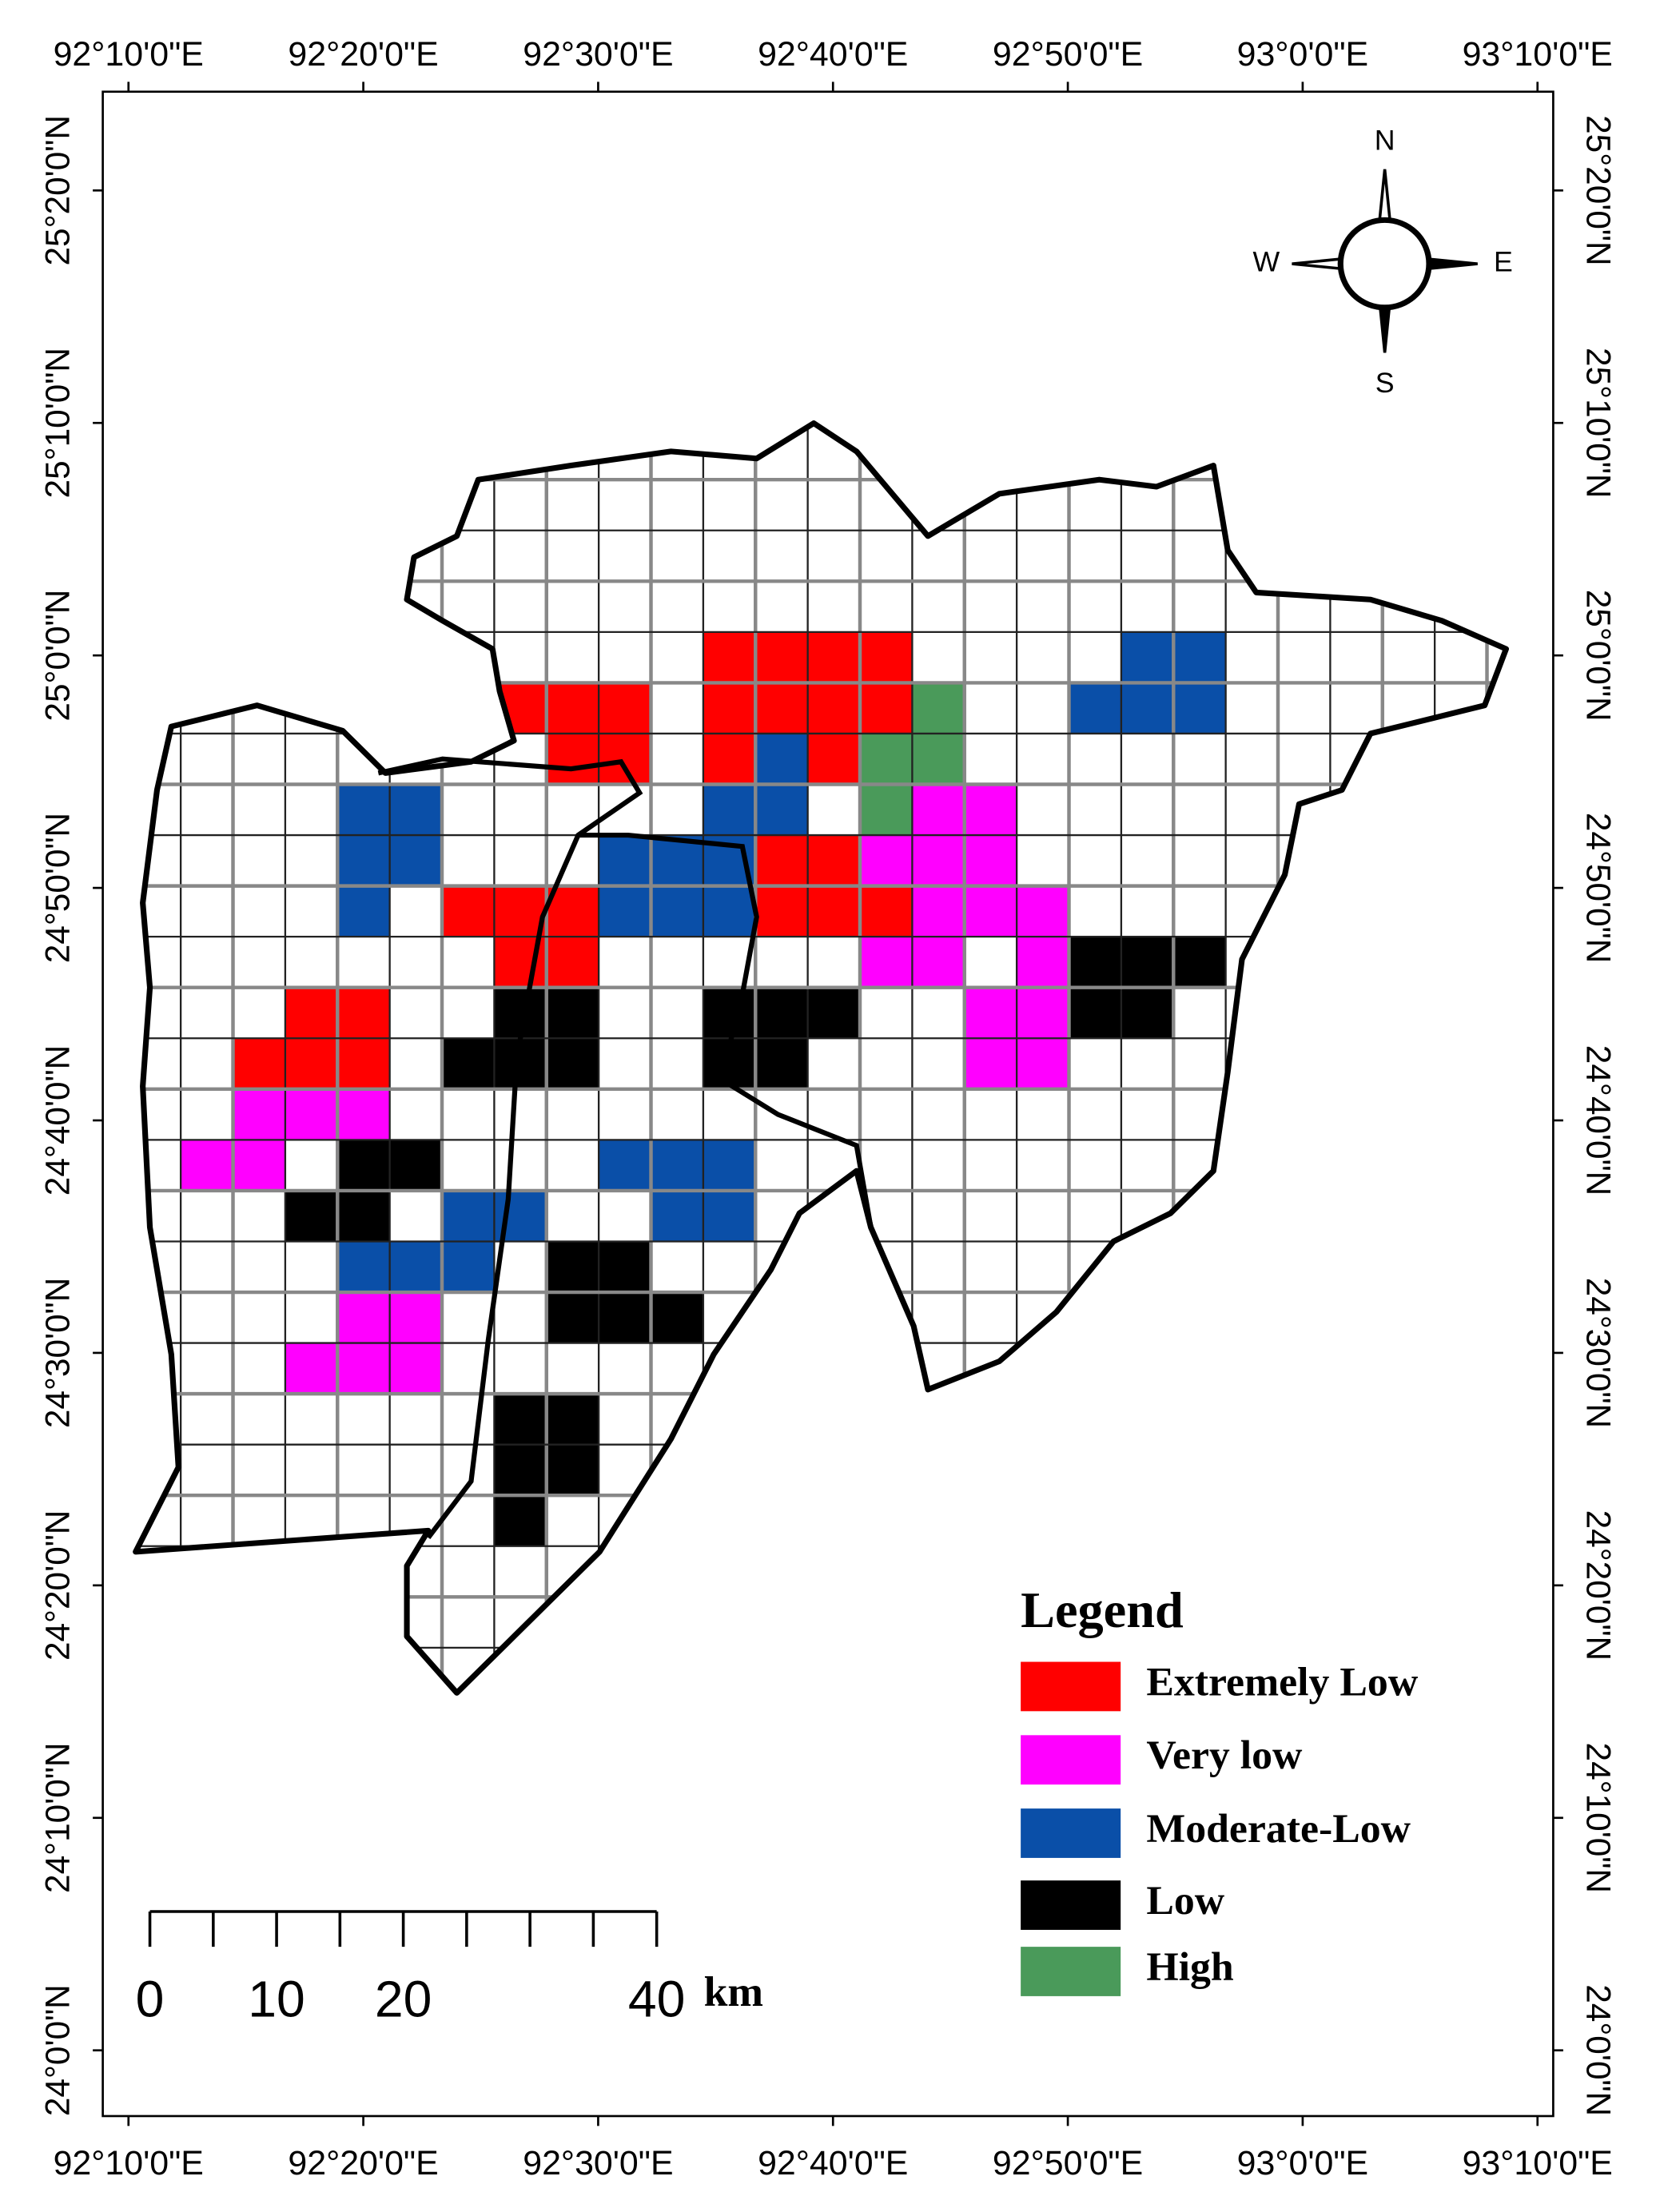  I want to click on legend-label: Moderate-Low, so click(1278, 1829).